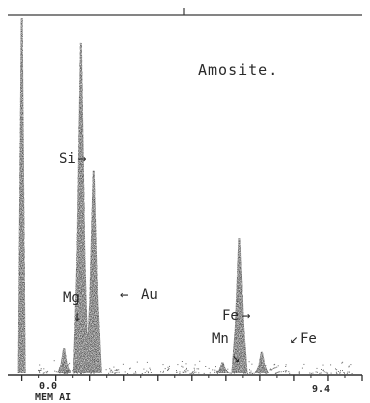 Image resolution: width=370 pixels, height=403 pixels. Describe the element at coordinates (238, 70) in the screenshot. I see `chart-title: Amosite.` at that location.